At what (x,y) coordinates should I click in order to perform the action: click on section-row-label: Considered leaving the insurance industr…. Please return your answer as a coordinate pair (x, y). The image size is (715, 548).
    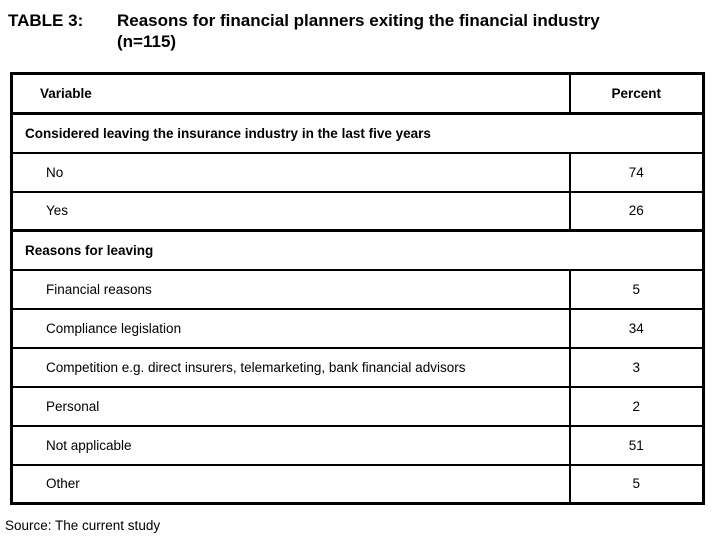
    Looking at the image, I should click on (357, 133).